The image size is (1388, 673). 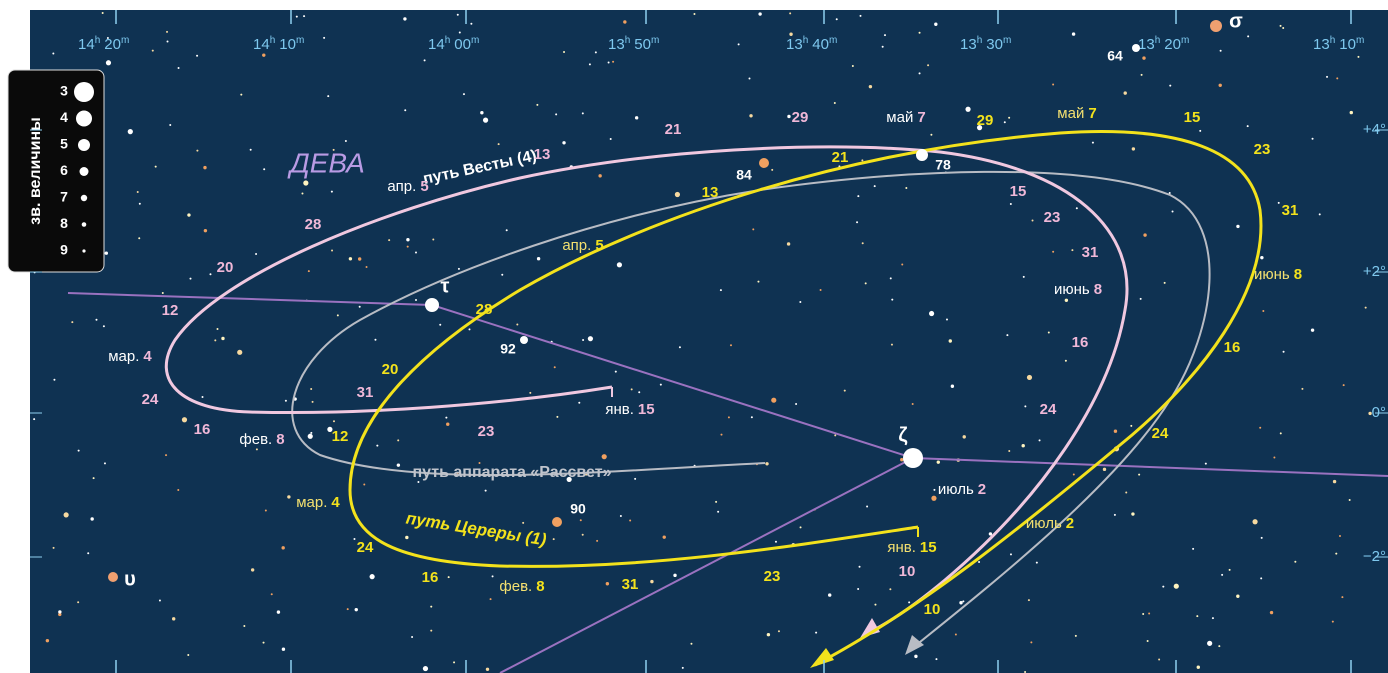 What do you see at coordinates (1052, 217) in the screenshot?
I see `date-label: 23` at bounding box center [1052, 217].